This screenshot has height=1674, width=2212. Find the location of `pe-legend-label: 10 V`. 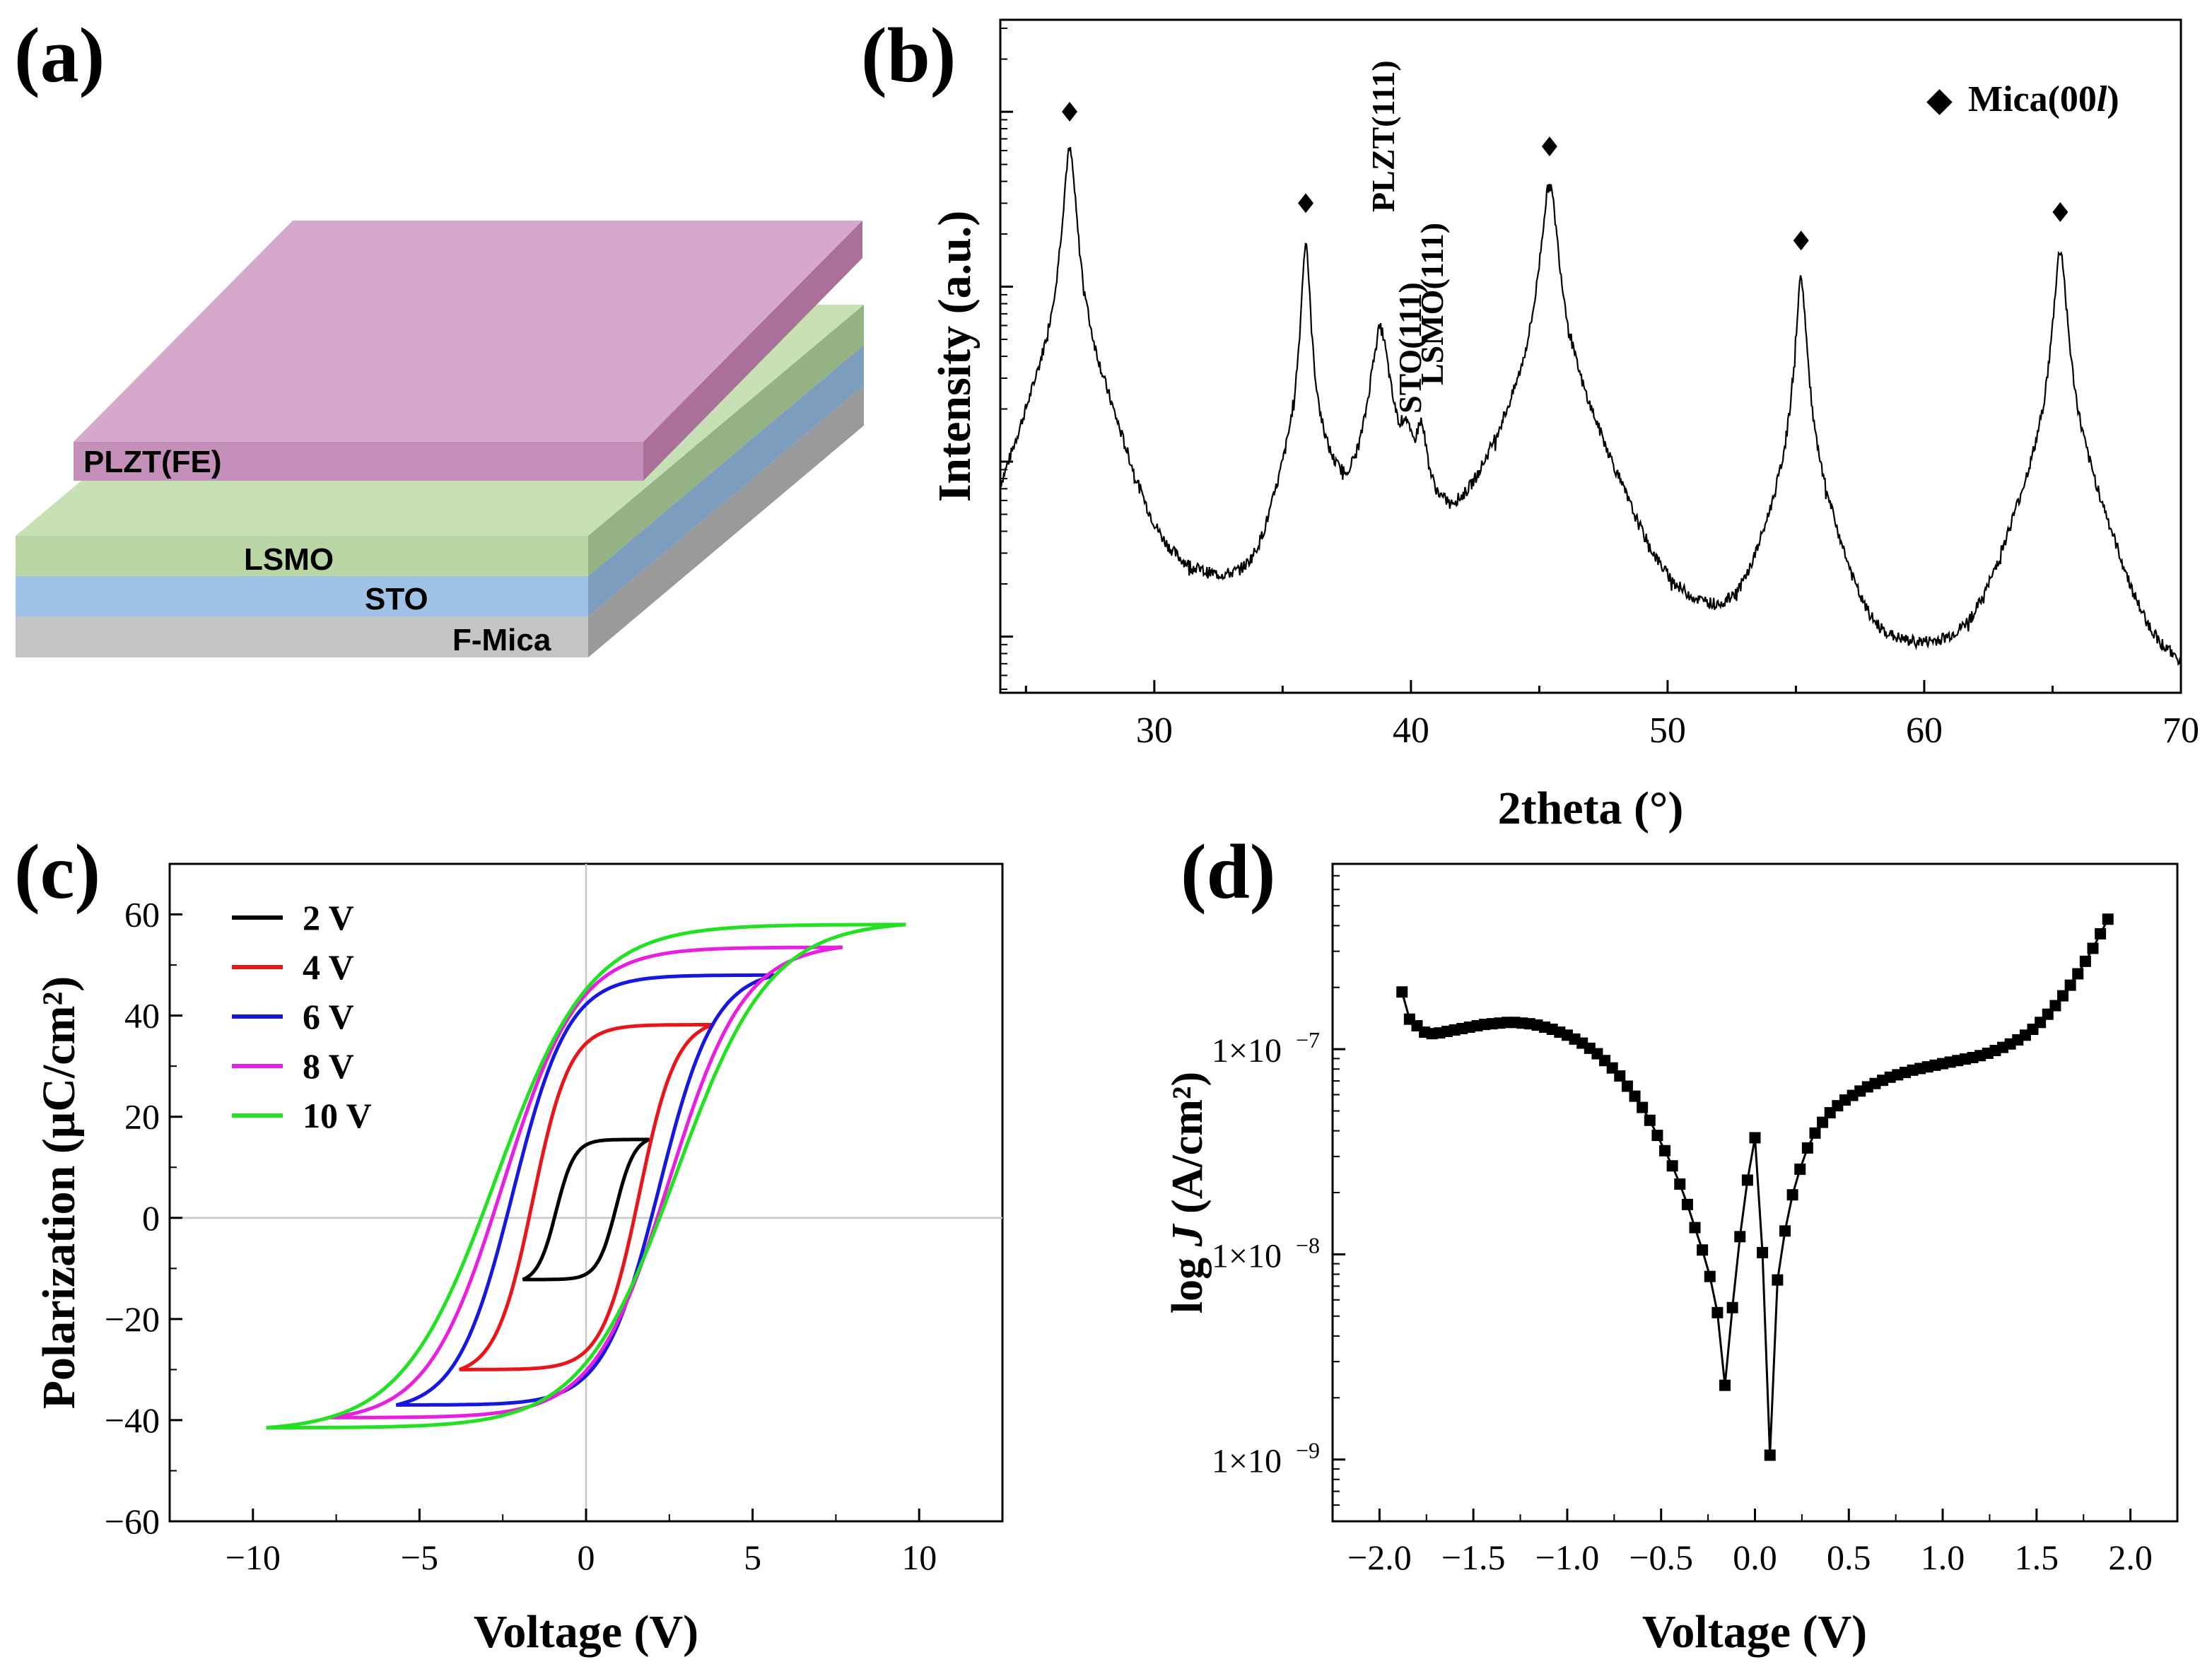

pe-legend-label: 10 V is located at coordinates (337, 1115).